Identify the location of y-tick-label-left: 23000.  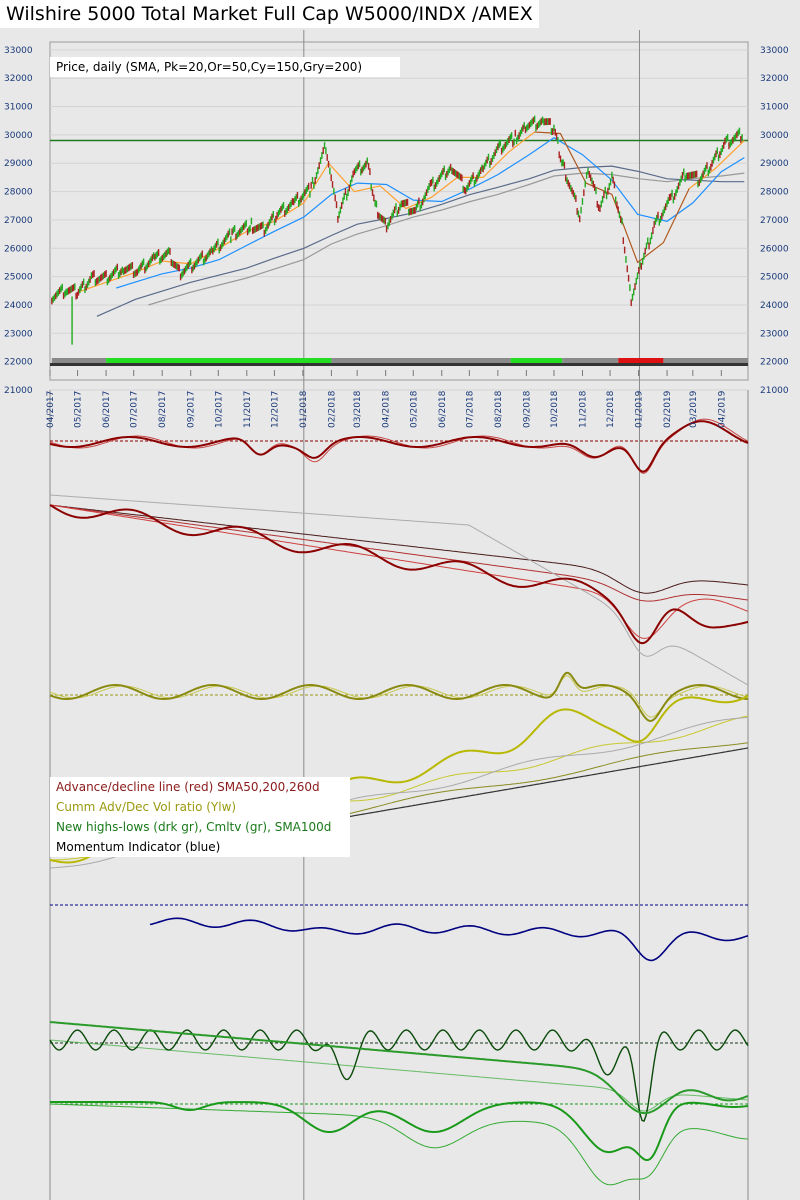
(18, 334).